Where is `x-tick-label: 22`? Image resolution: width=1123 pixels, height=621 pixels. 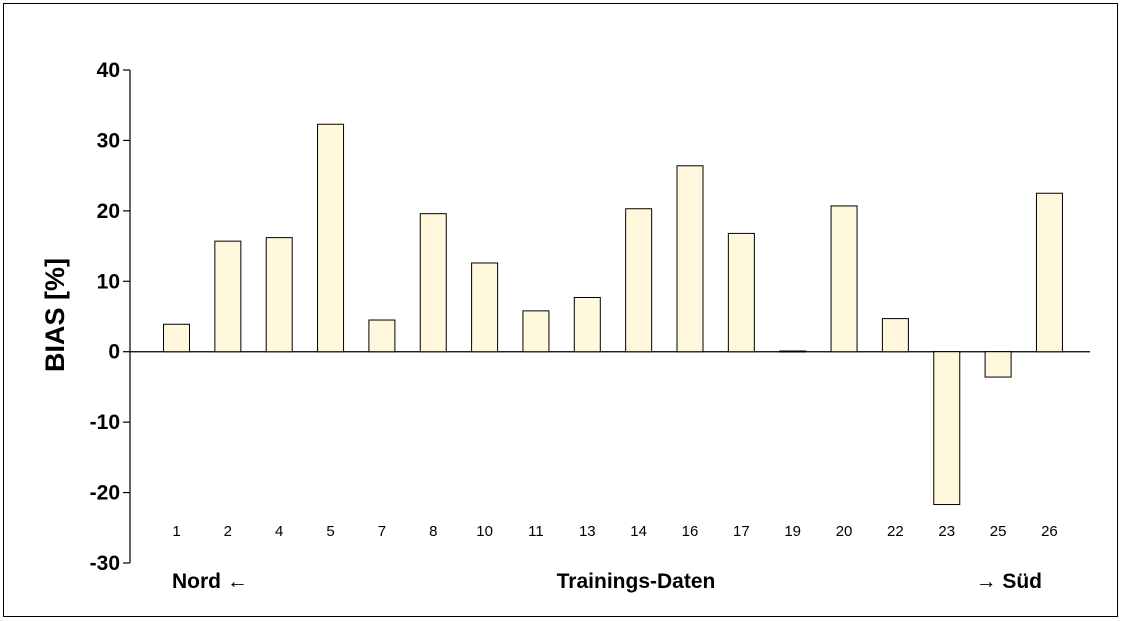 x-tick-label: 22 is located at coordinates (895, 531).